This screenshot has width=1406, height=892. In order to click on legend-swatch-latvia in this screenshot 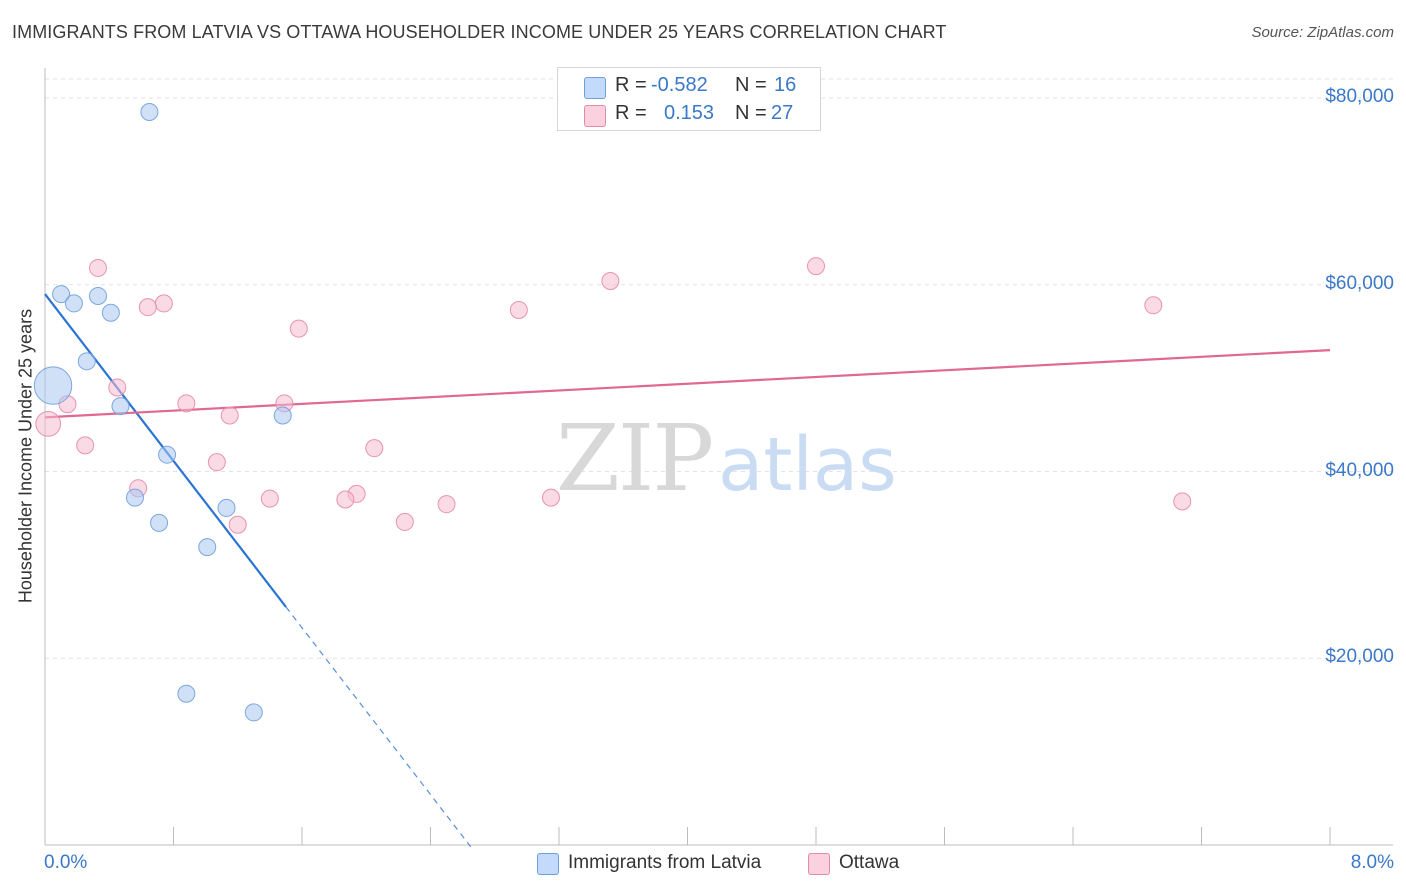, I will do `click(548, 864)`.